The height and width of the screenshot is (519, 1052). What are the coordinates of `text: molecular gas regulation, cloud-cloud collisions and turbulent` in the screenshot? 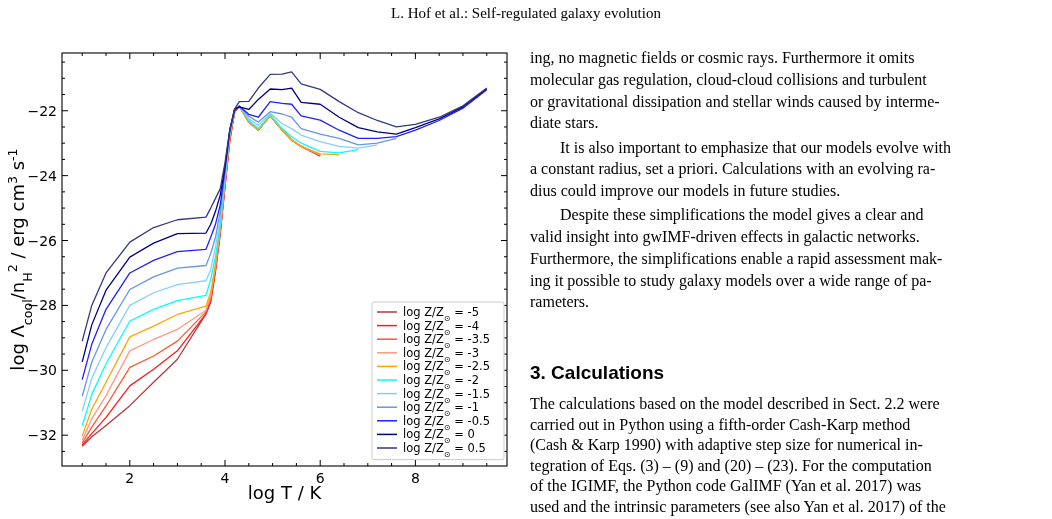 It's located at (729, 79).